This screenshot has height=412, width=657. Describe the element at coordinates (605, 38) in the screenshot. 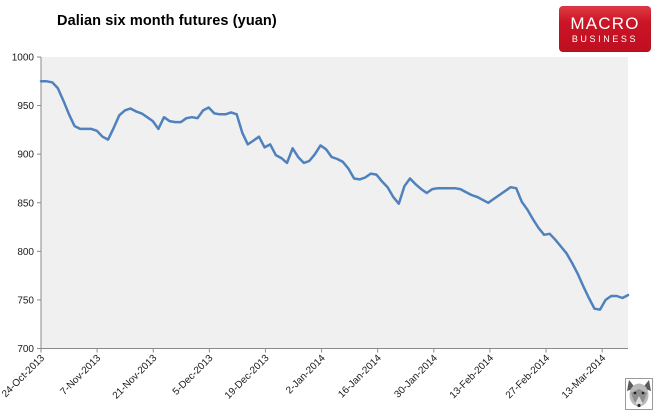

I see `logo-text-business: BUSINESS` at that location.